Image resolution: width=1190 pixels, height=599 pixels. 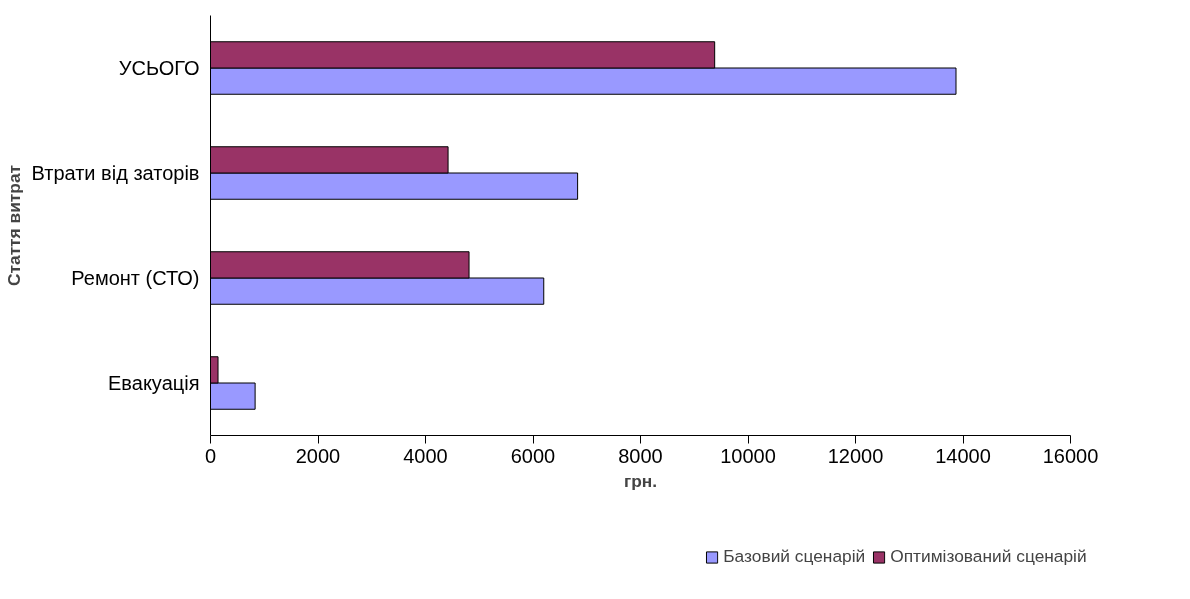 What do you see at coordinates (154, 383) in the screenshot?
I see `y-tick-label: Евакуація` at bounding box center [154, 383].